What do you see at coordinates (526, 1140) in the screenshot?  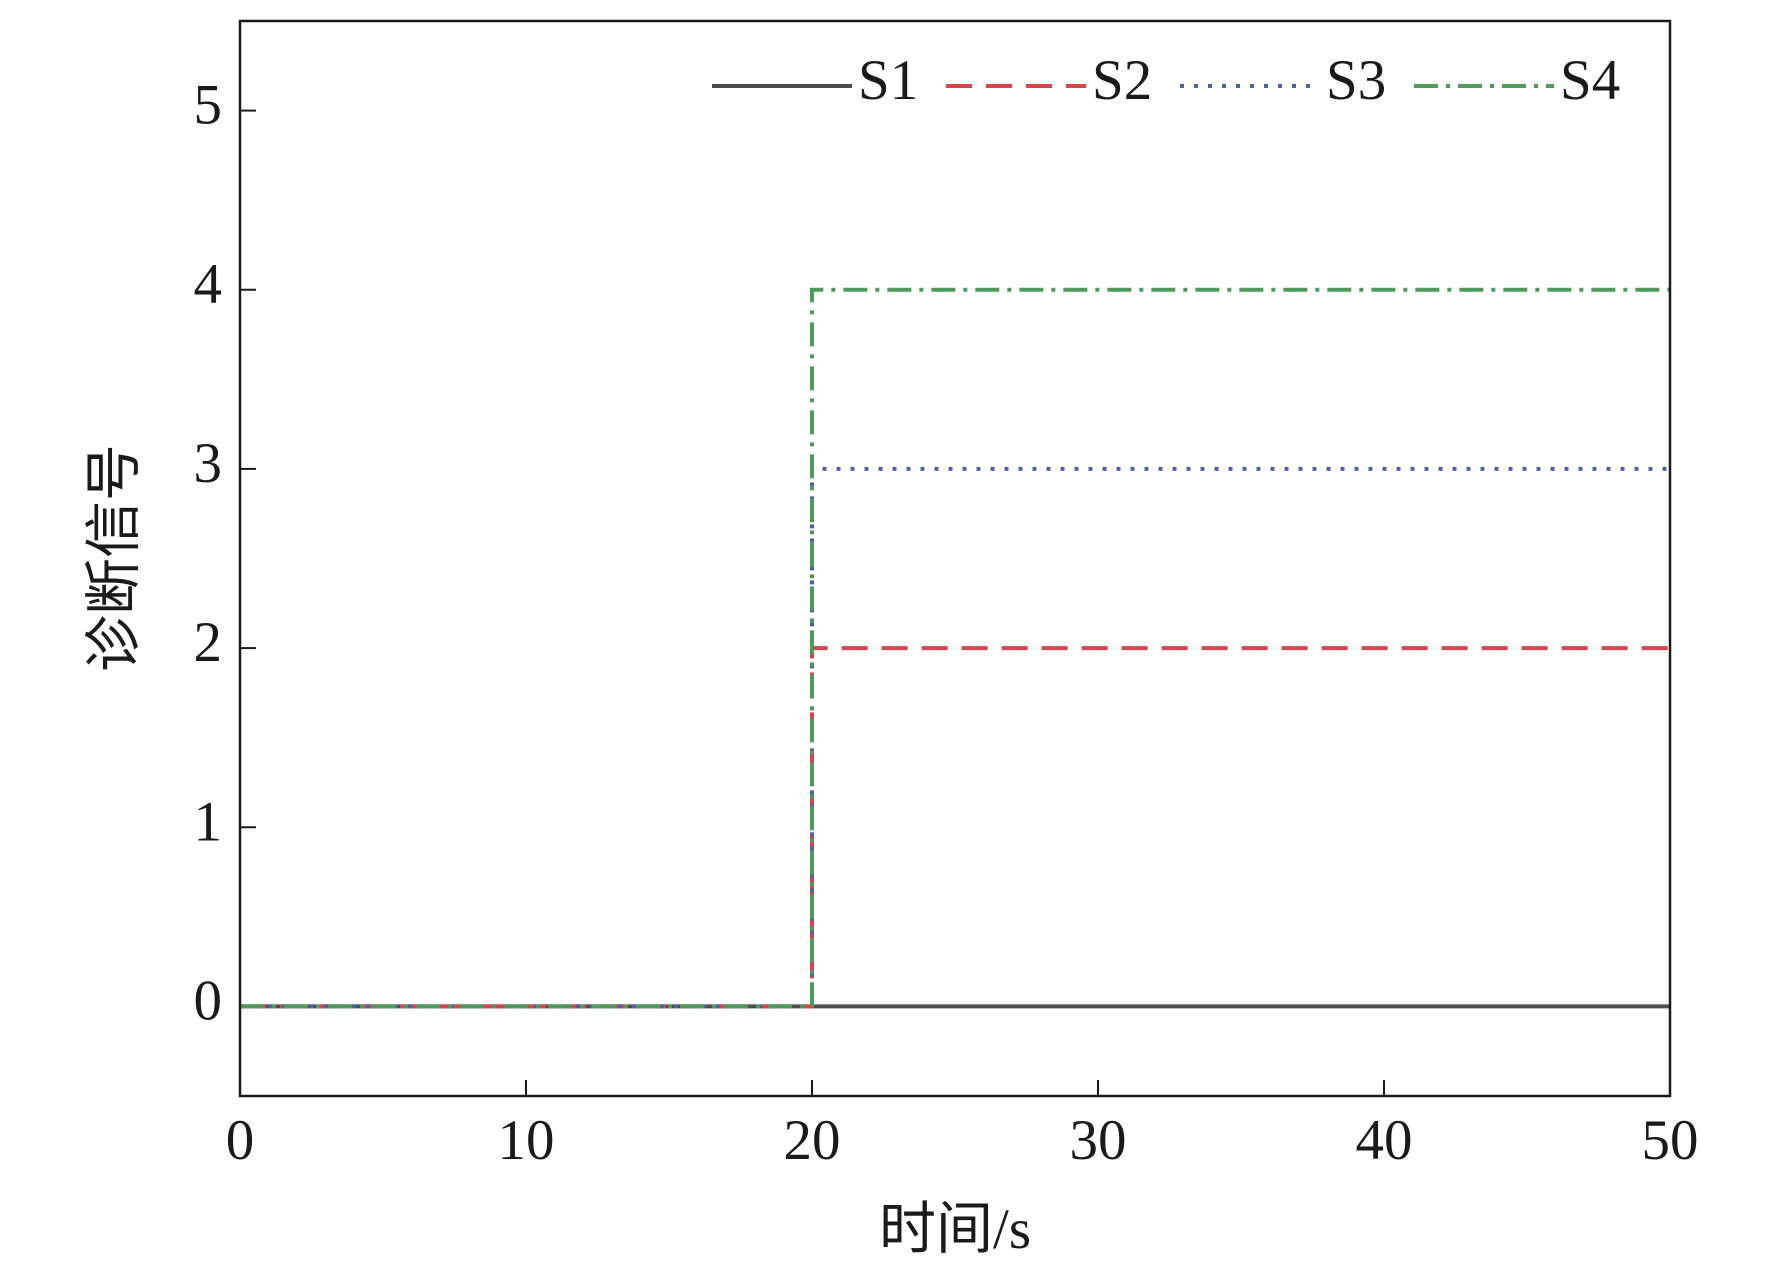 I see `x-tick-label: 10` at bounding box center [526, 1140].